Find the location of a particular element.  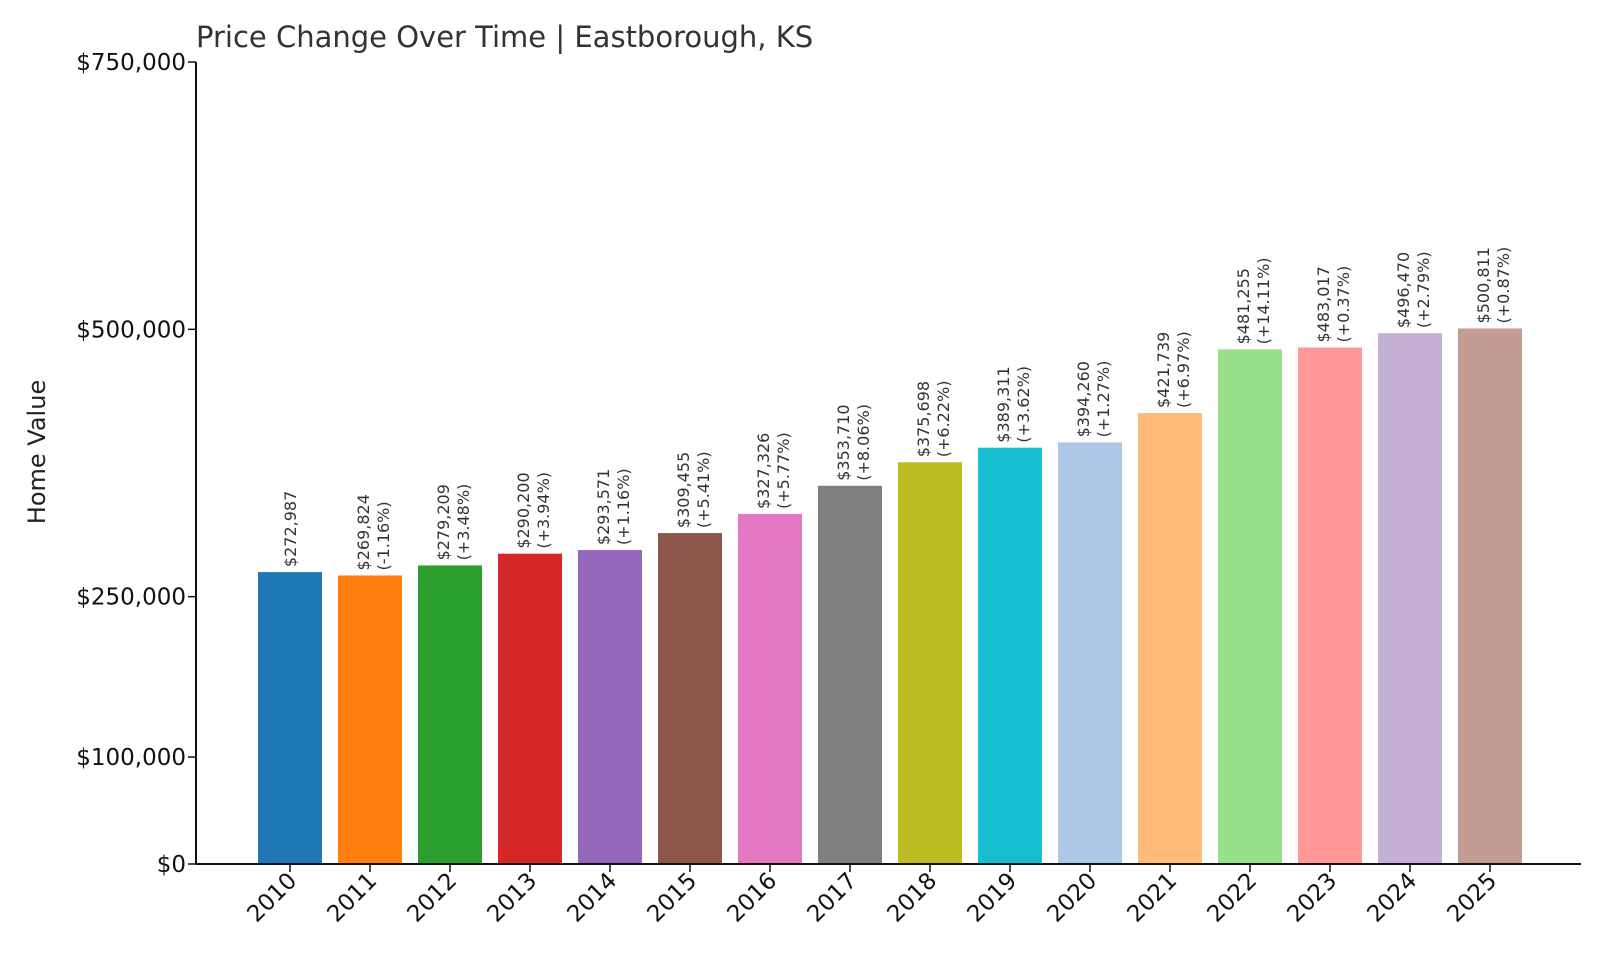

change-label: (+1.16%) is located at coordinates (623, 506).